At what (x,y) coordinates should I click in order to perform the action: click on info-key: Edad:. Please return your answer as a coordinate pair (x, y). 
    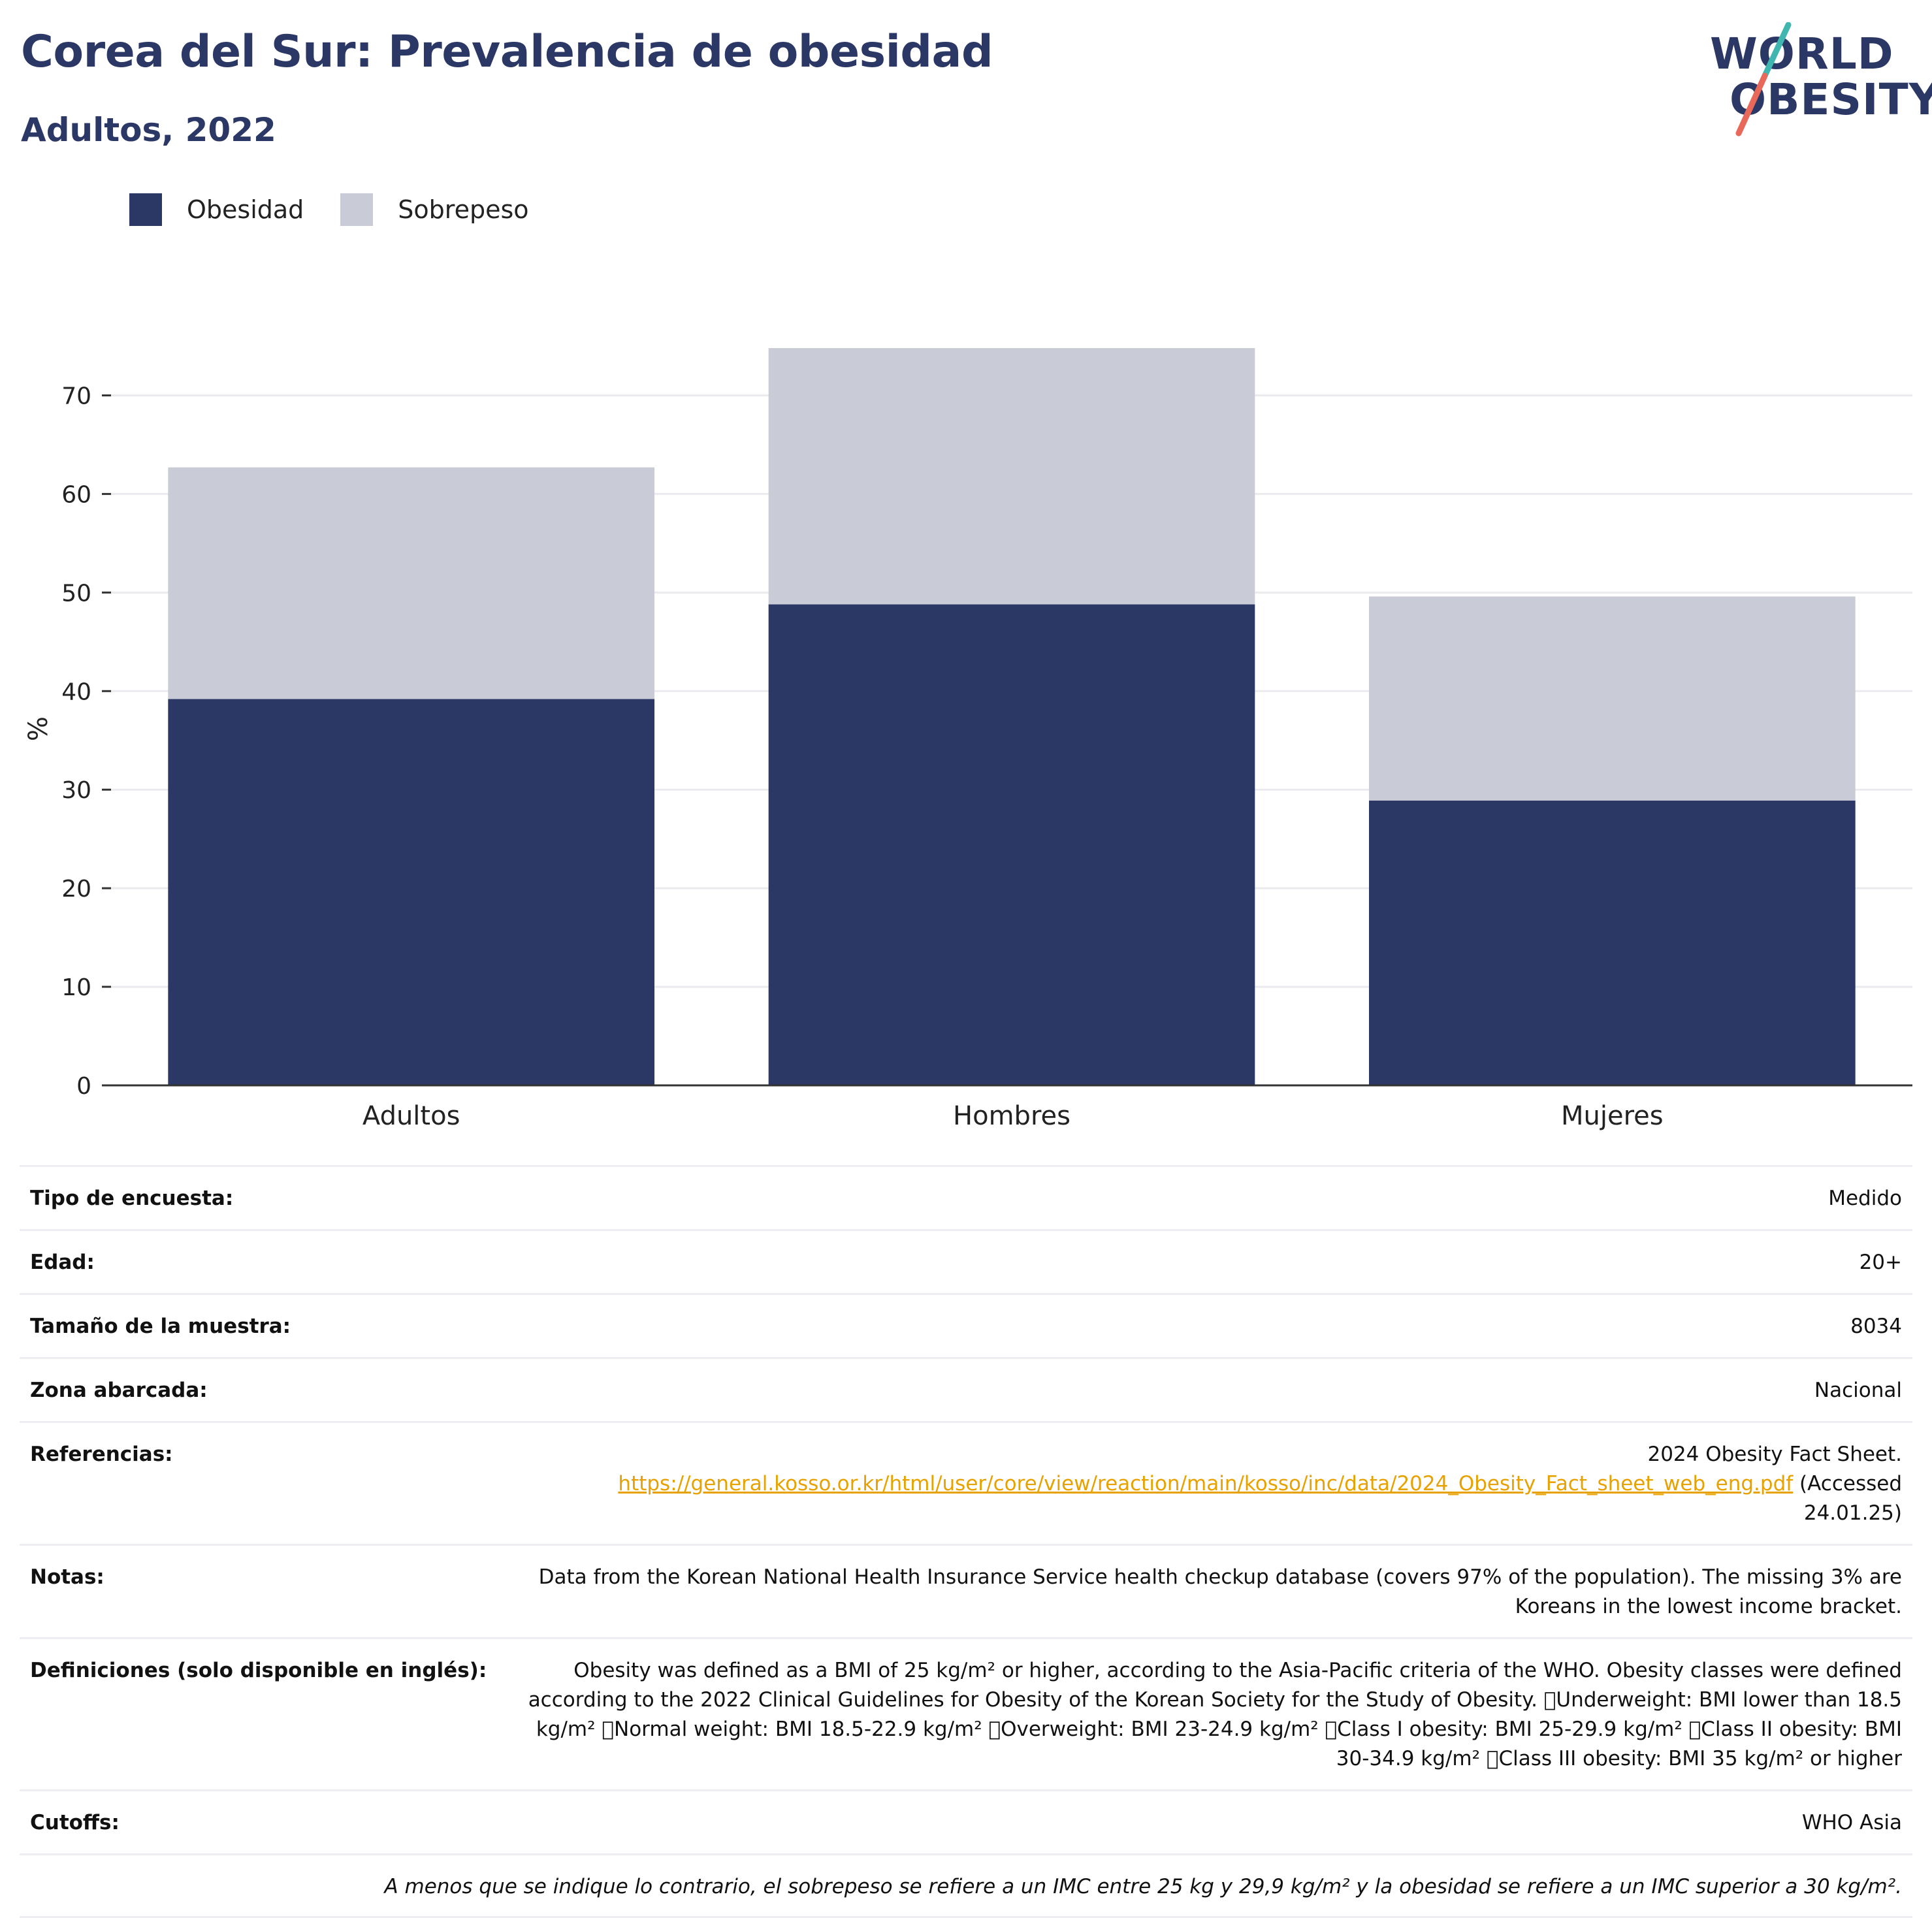
    Looking at the image, I should click on (62, 1262).